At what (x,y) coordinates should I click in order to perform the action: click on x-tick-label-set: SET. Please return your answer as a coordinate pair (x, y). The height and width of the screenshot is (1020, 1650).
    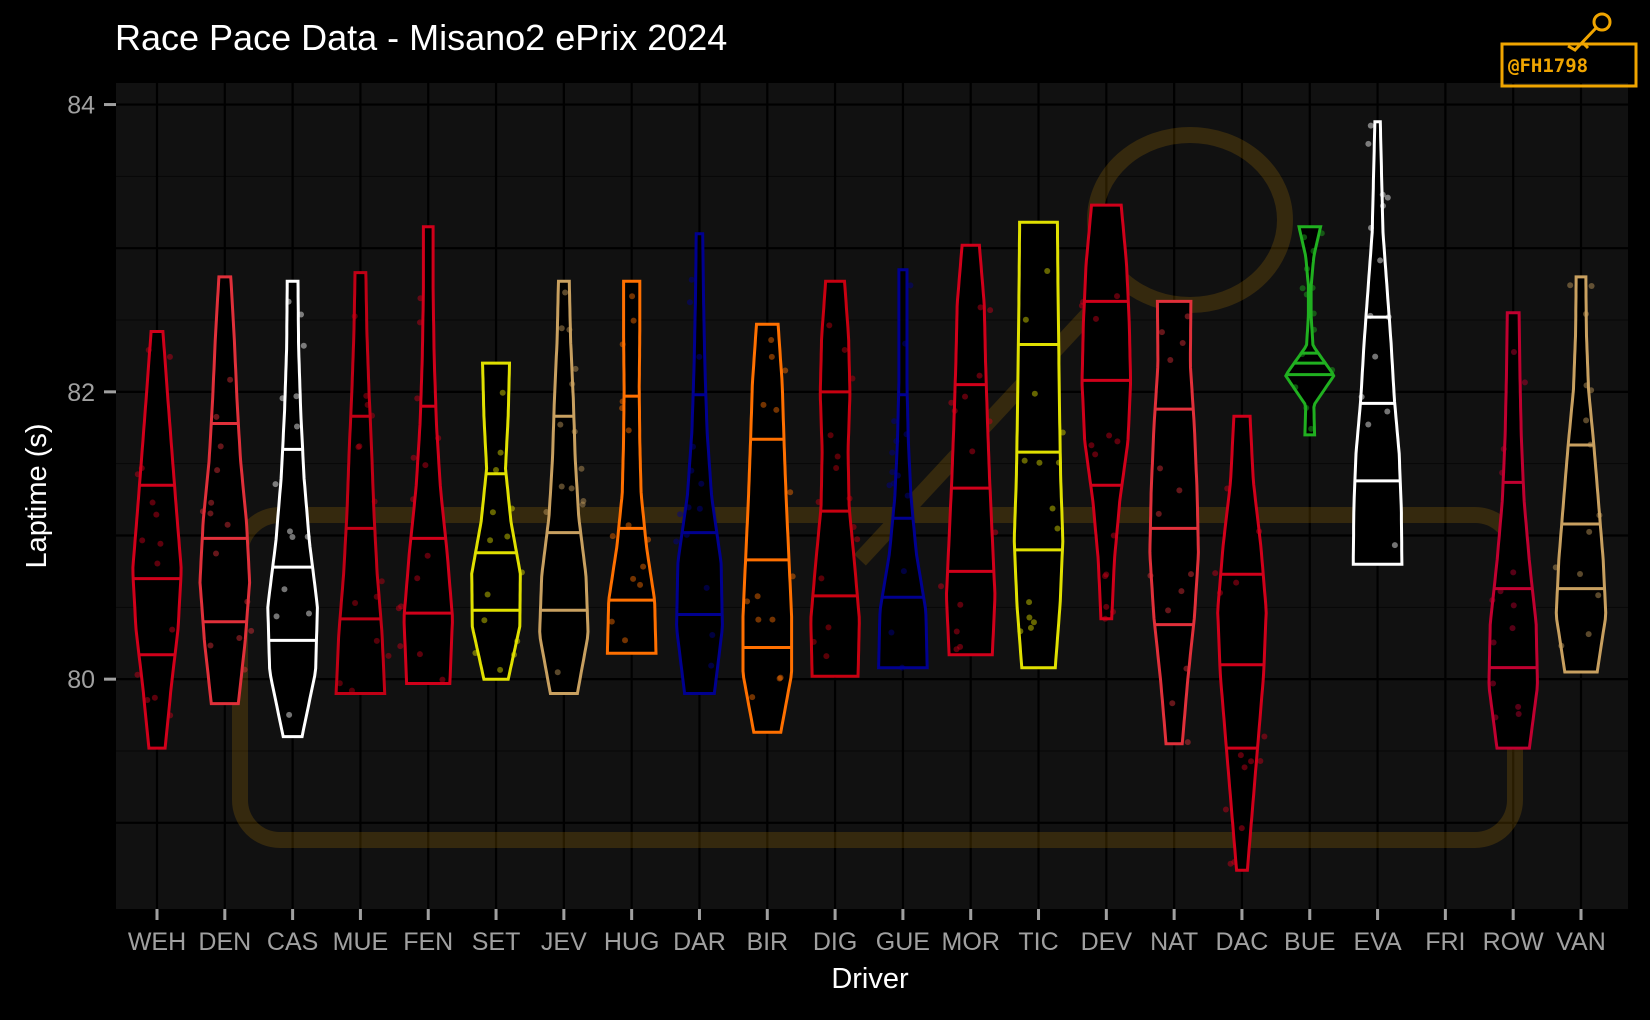
    Looking at the image, I should click on (496, 942).